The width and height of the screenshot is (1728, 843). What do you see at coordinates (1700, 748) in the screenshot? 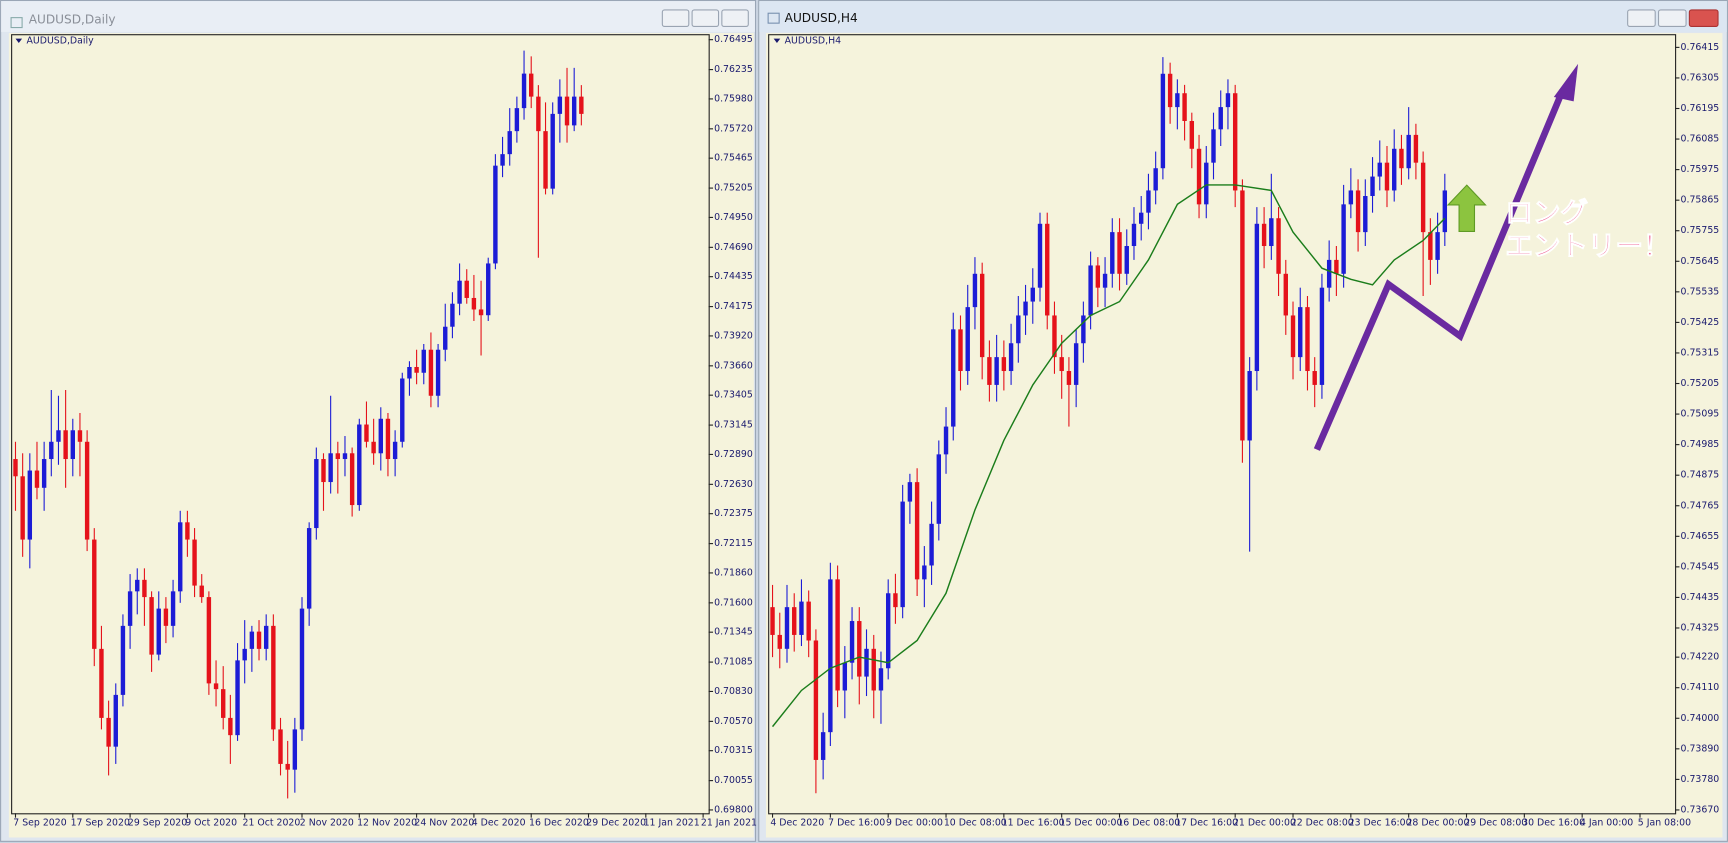
I see `y-tick-label: 0.73890` at bounding box center [1700, 748].